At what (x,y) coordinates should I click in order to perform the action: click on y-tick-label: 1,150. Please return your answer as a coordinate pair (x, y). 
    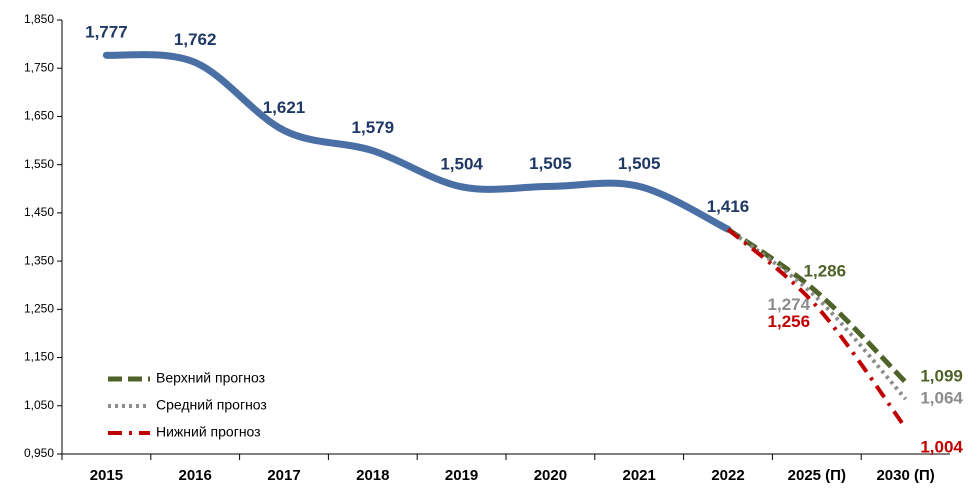
    Looking at the image, I should click on (39, 357).